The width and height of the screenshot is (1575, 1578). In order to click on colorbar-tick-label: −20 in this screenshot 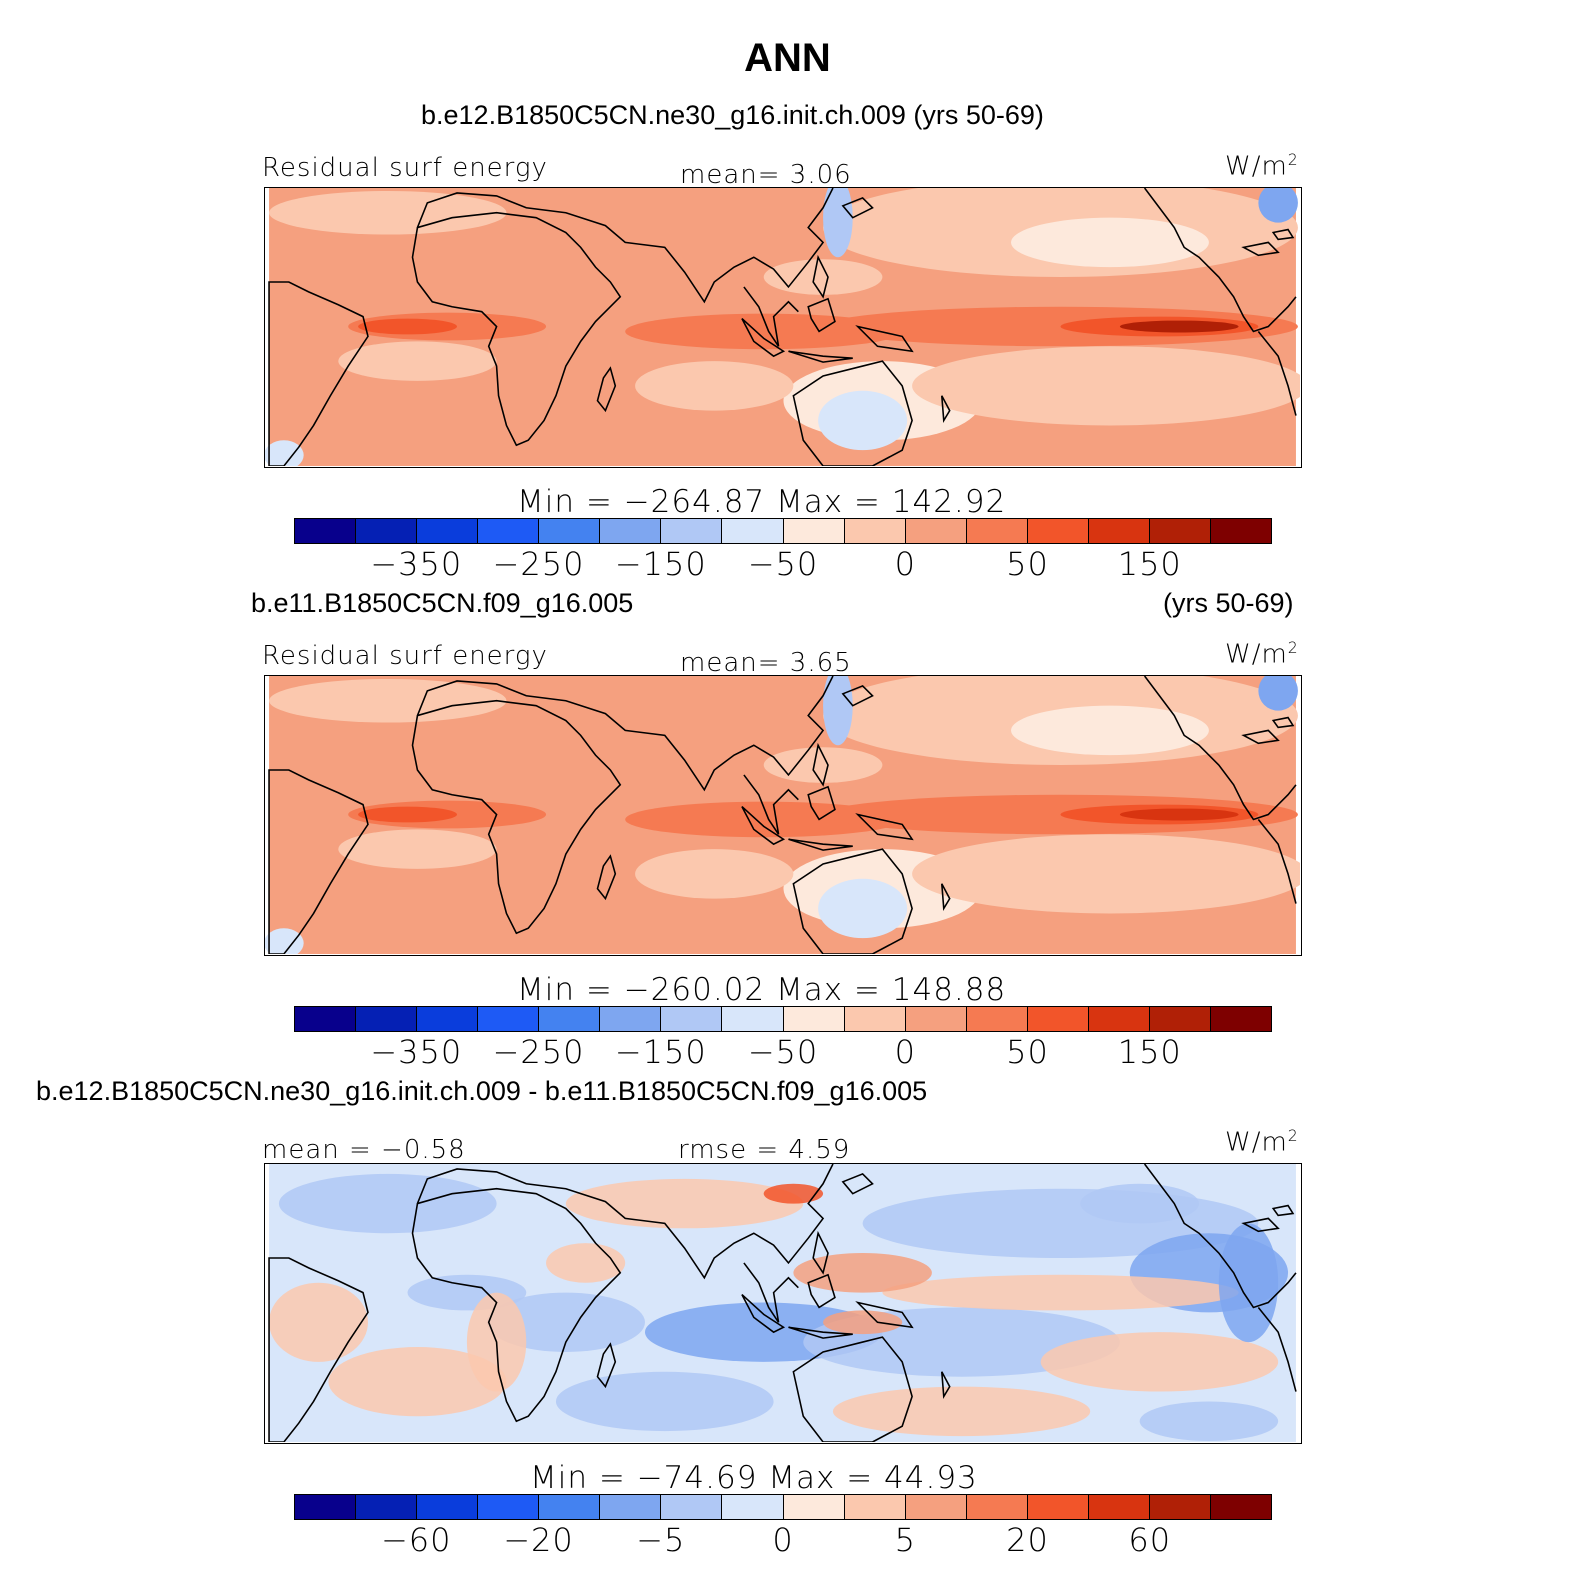, I will do `click(538, 1540)`.